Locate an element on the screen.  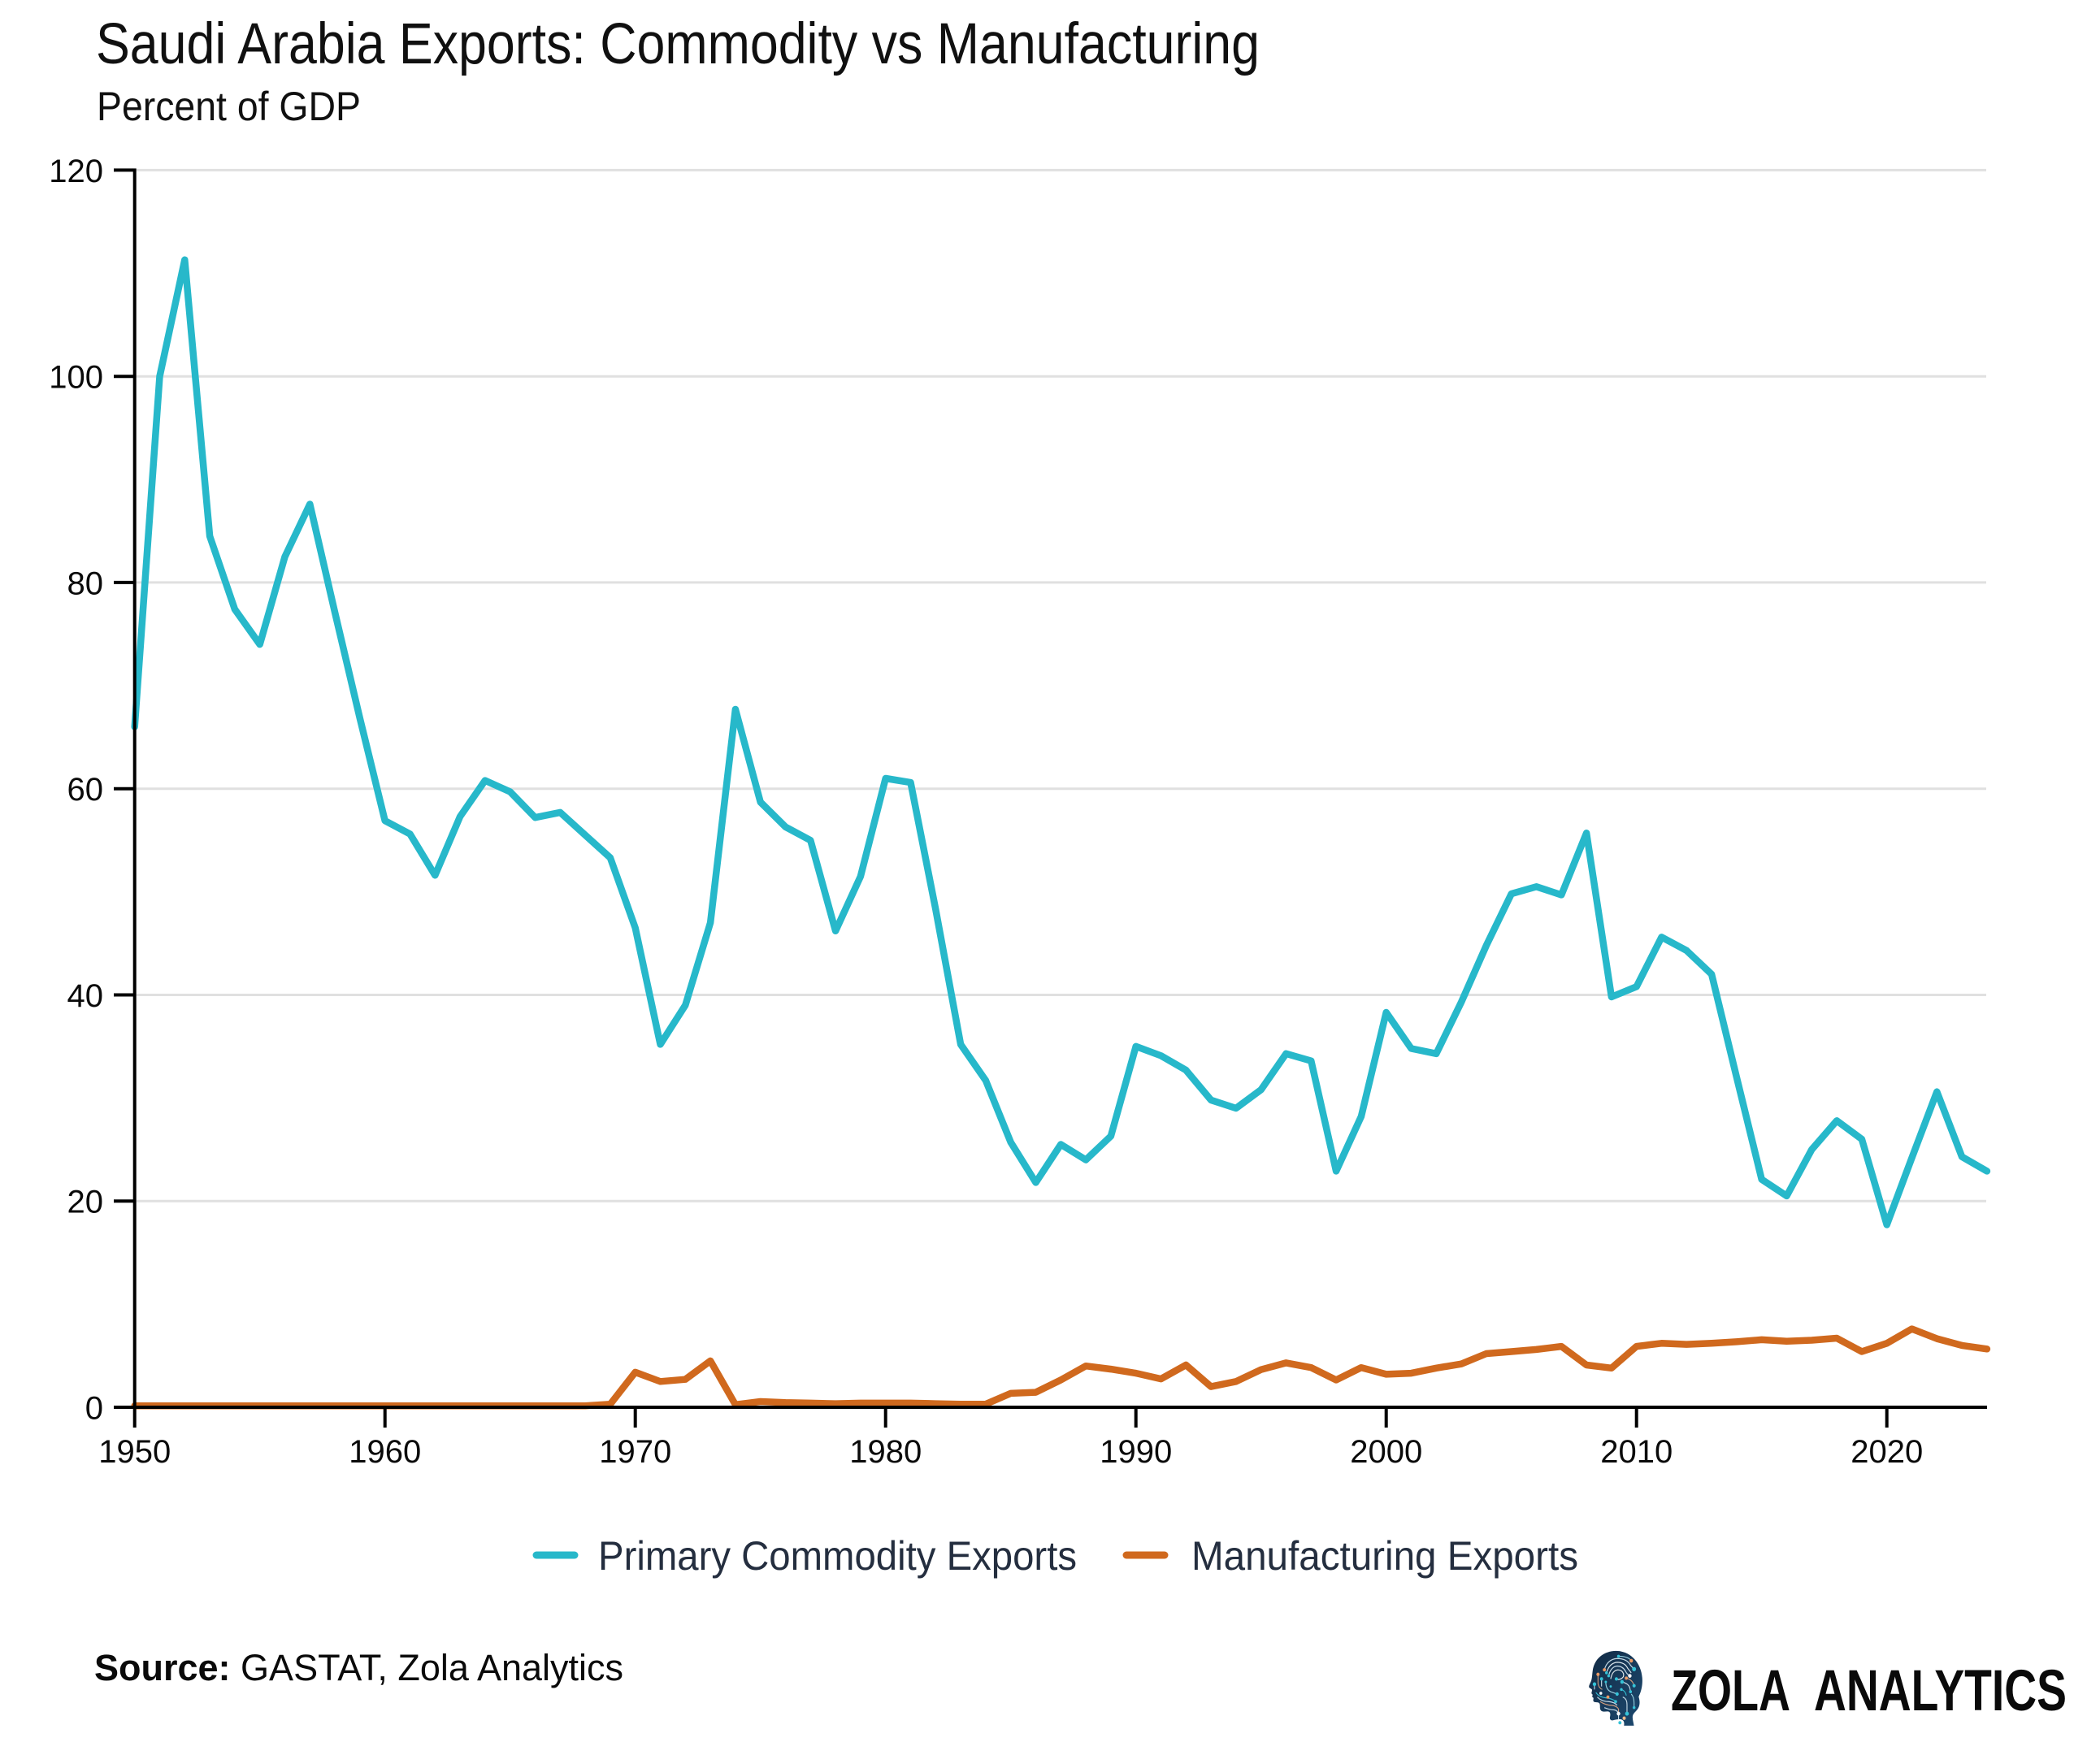
svg-text: 1970 is located at coordinates (635, 1452).